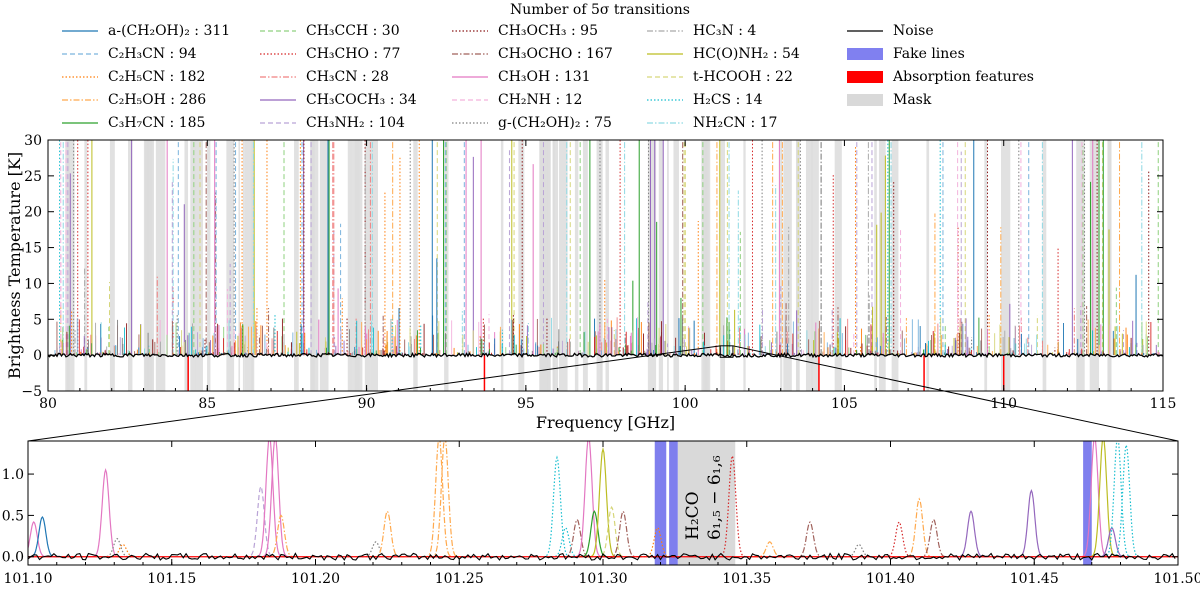  I want to click on legend-label: C₂H₃CN : 94, so click(152, 54).